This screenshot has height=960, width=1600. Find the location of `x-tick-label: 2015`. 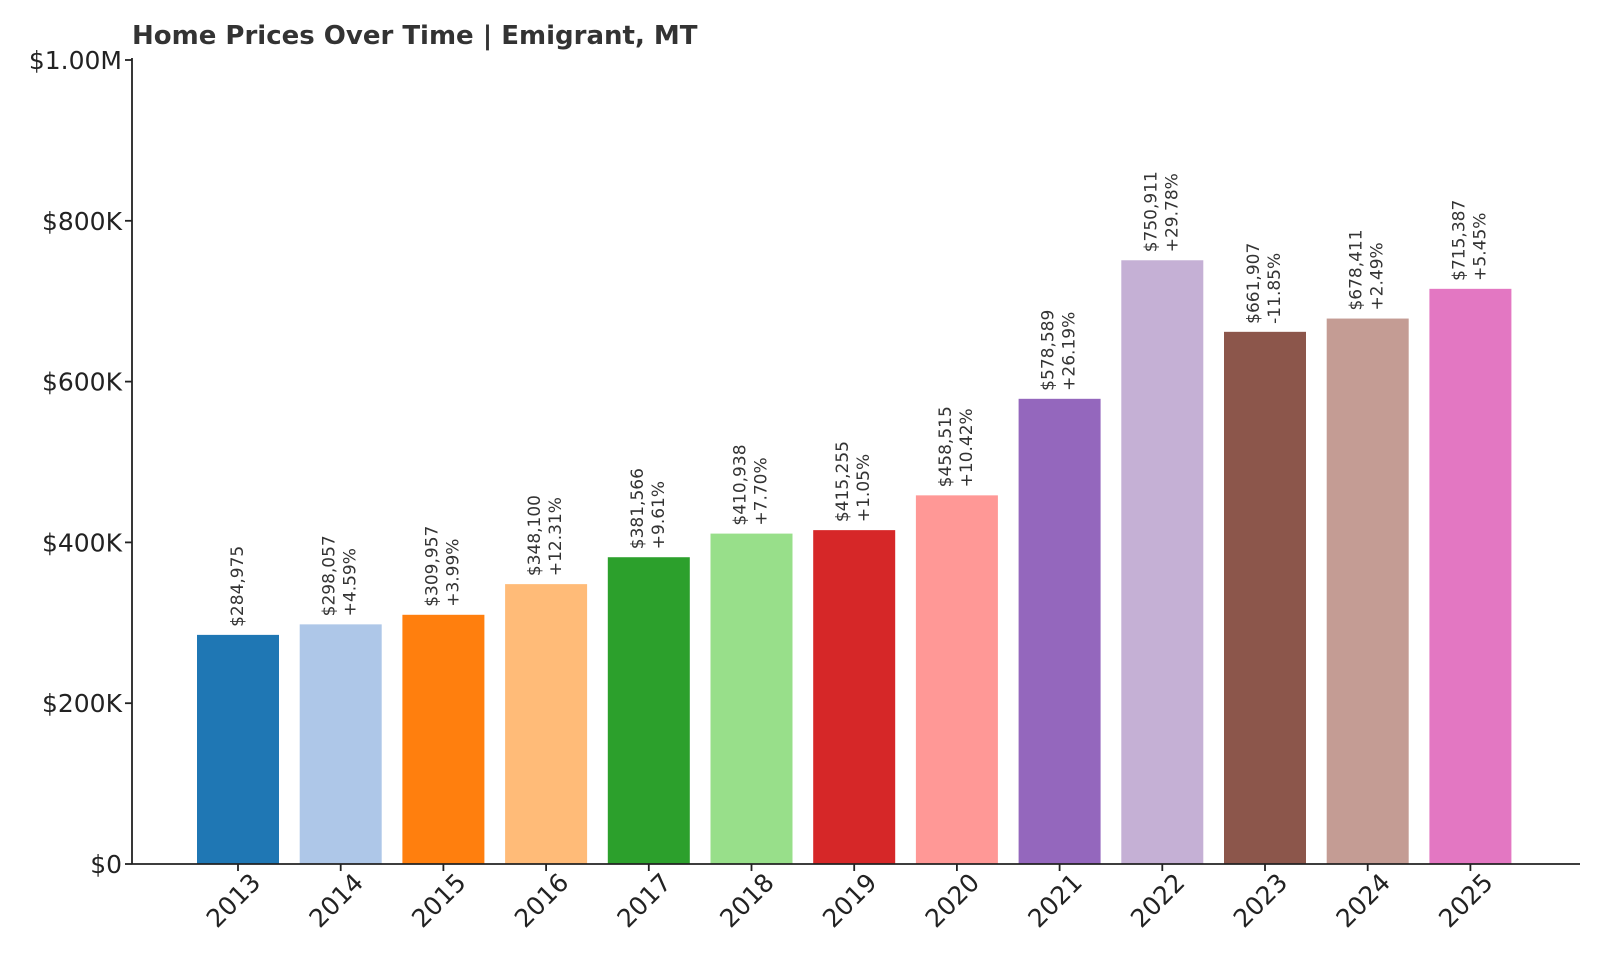

x-tick-label: 2015 is located at coordinates (438, 900).